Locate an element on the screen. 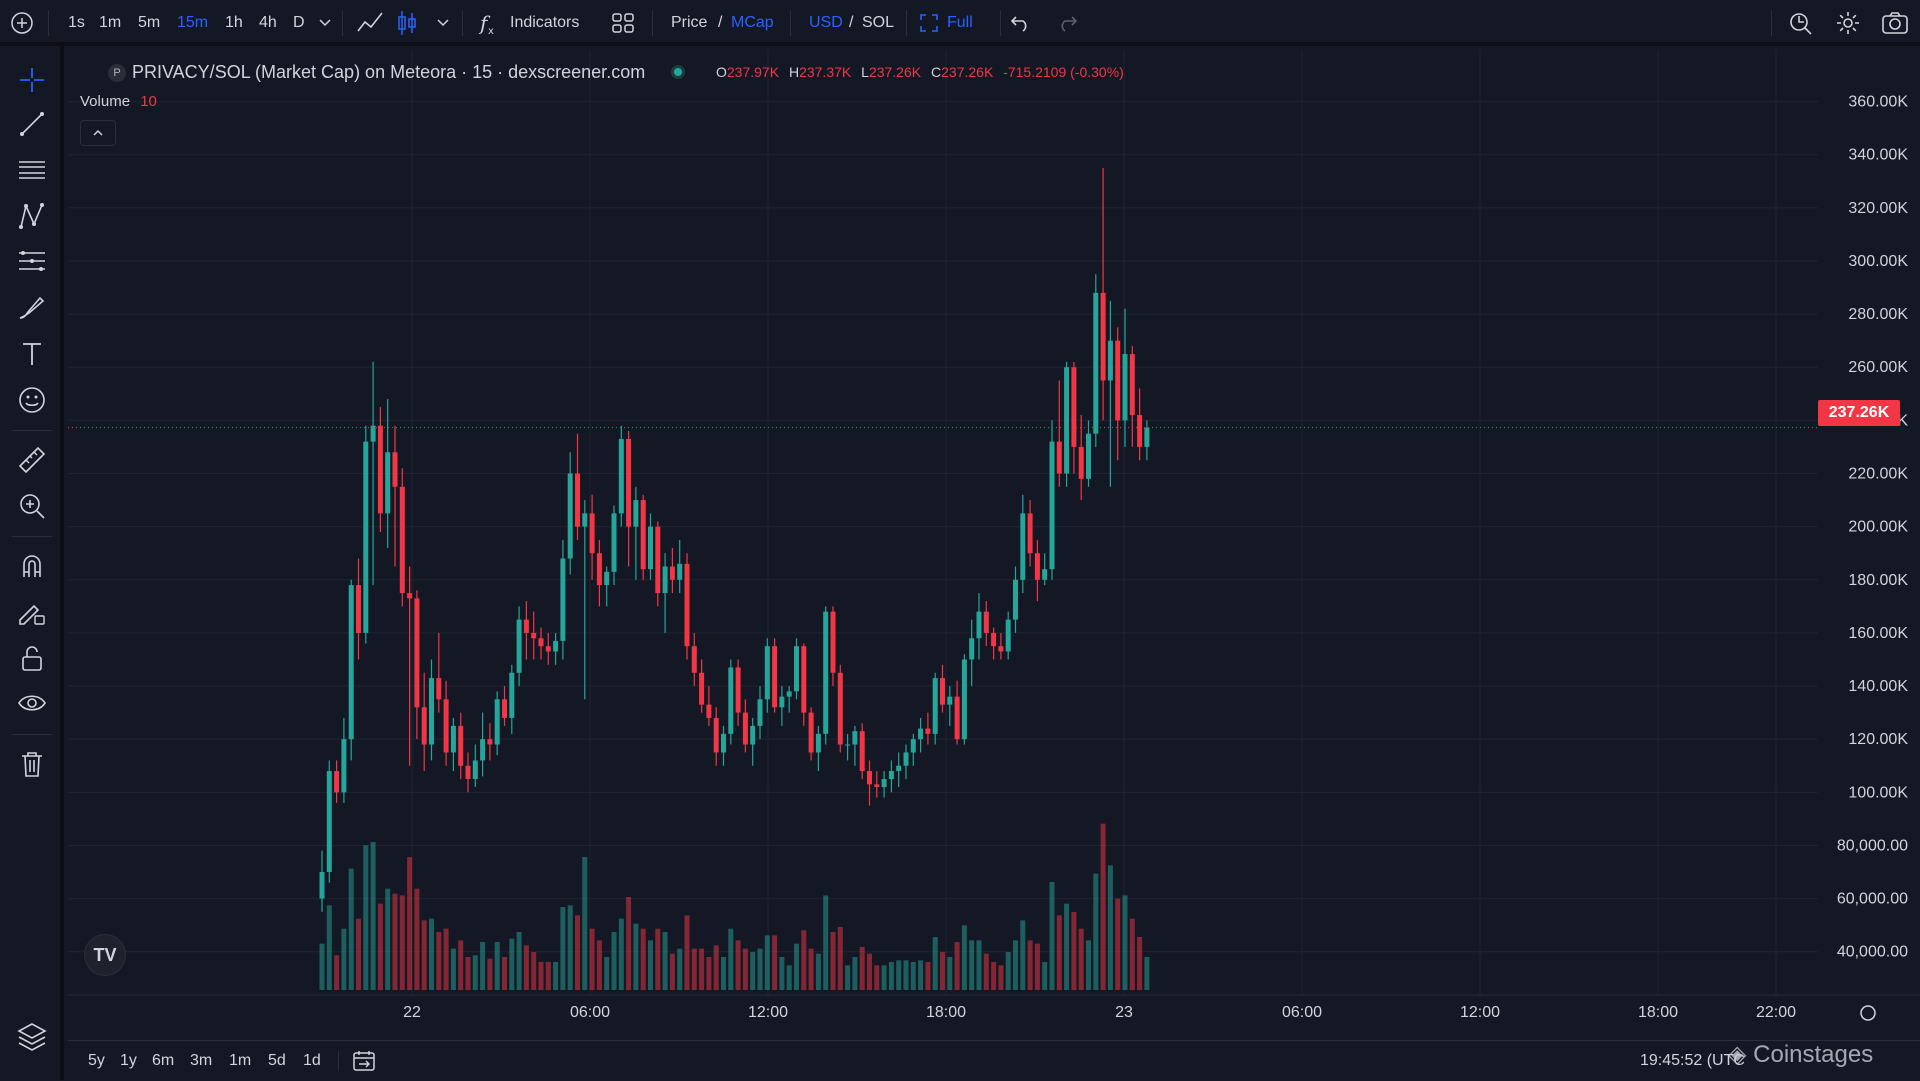 The width and height of the screenshot is (1920, 1081). emoji-icon is located at coordinates (32, 400).